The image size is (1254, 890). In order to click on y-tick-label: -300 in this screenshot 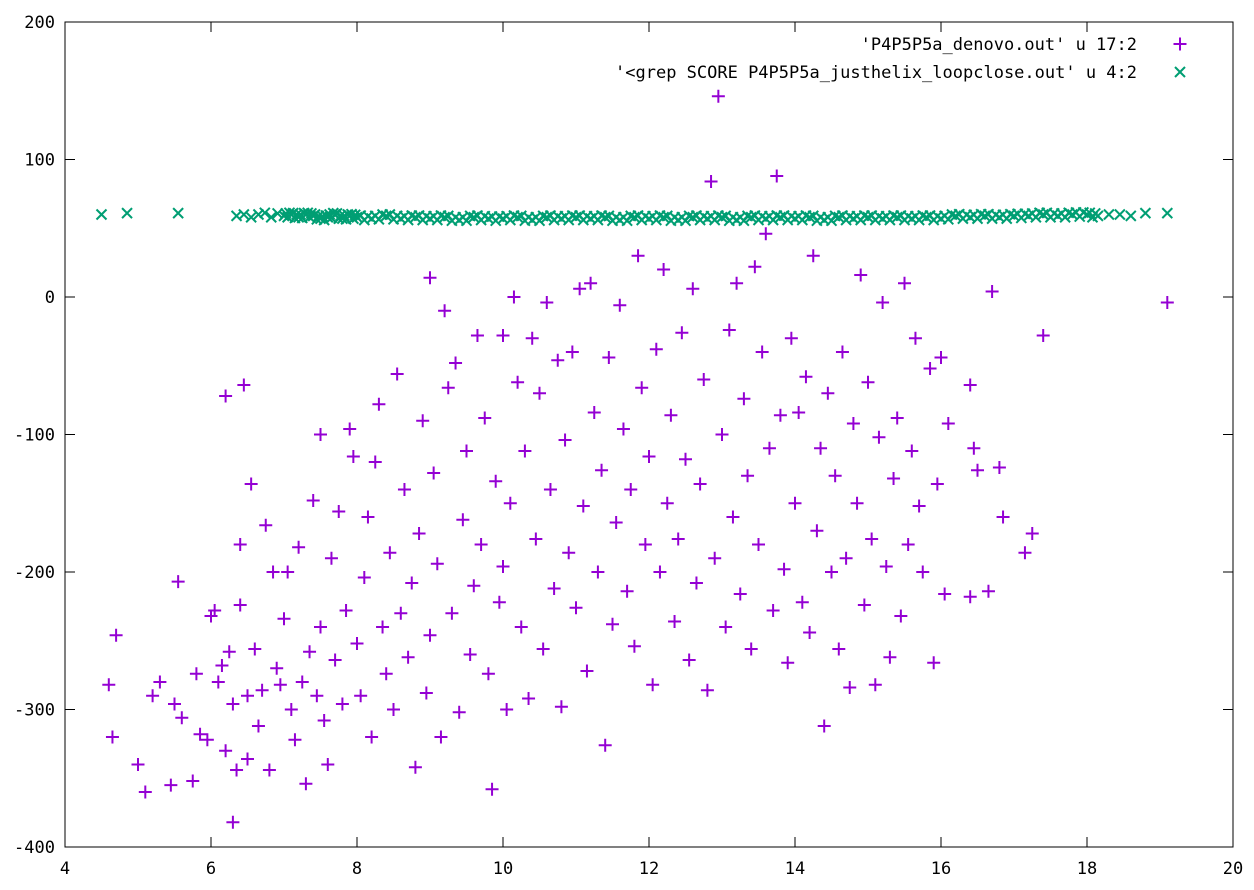, I will do `click(34, 711)`.